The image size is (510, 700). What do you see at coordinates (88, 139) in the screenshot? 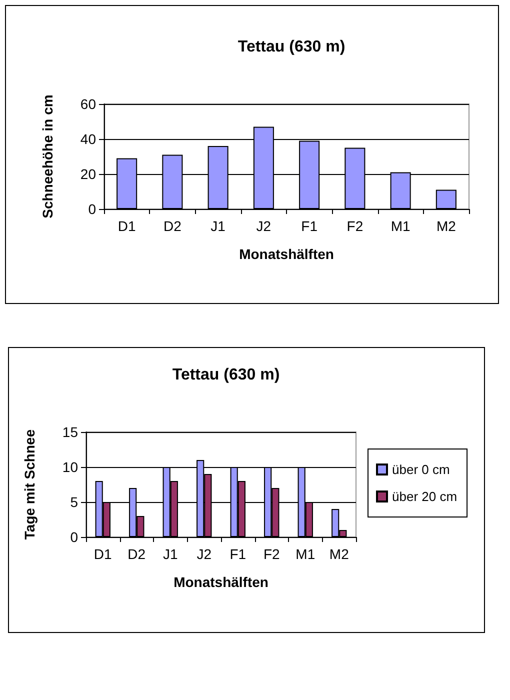
I see `y-tick-label: 40` at bounding box center [88, 139].